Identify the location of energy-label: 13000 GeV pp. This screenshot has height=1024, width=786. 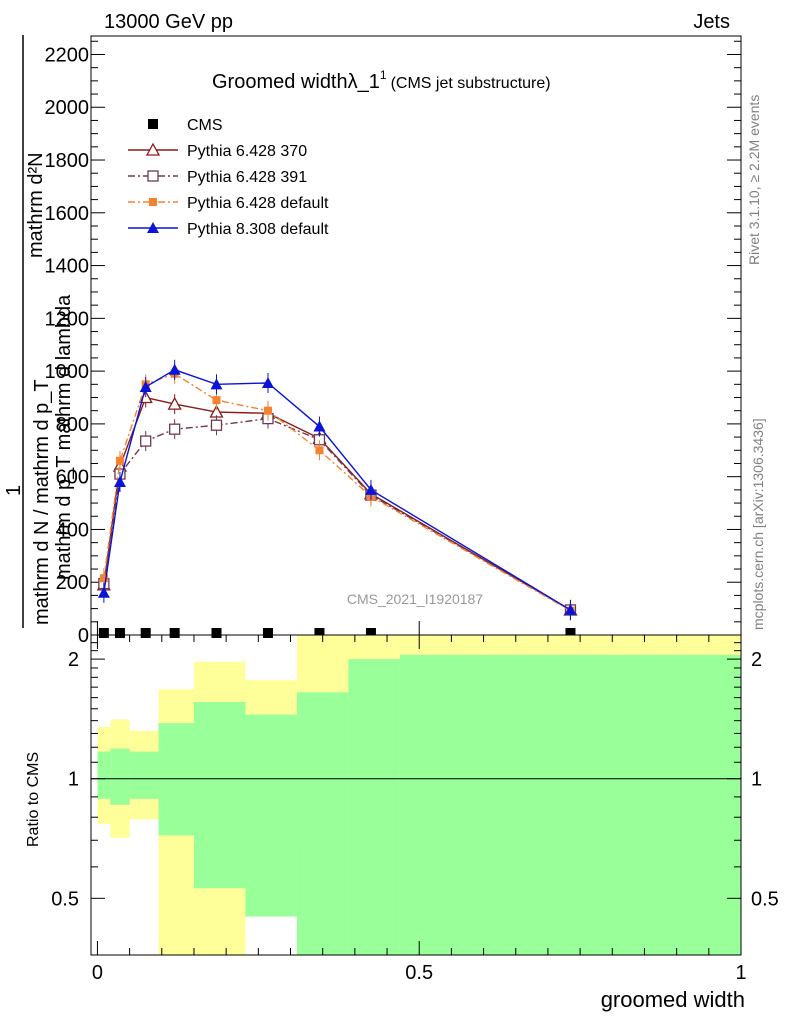
(168, 22).